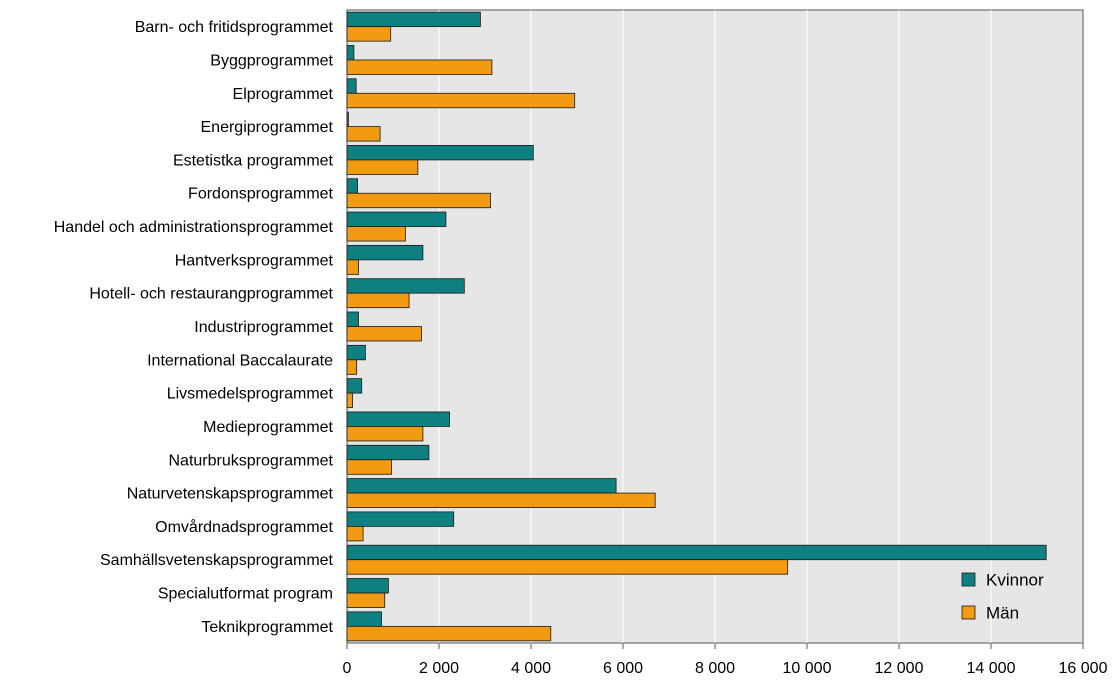  I want to click on x-tick-label: 6 000, so click(623, 668).